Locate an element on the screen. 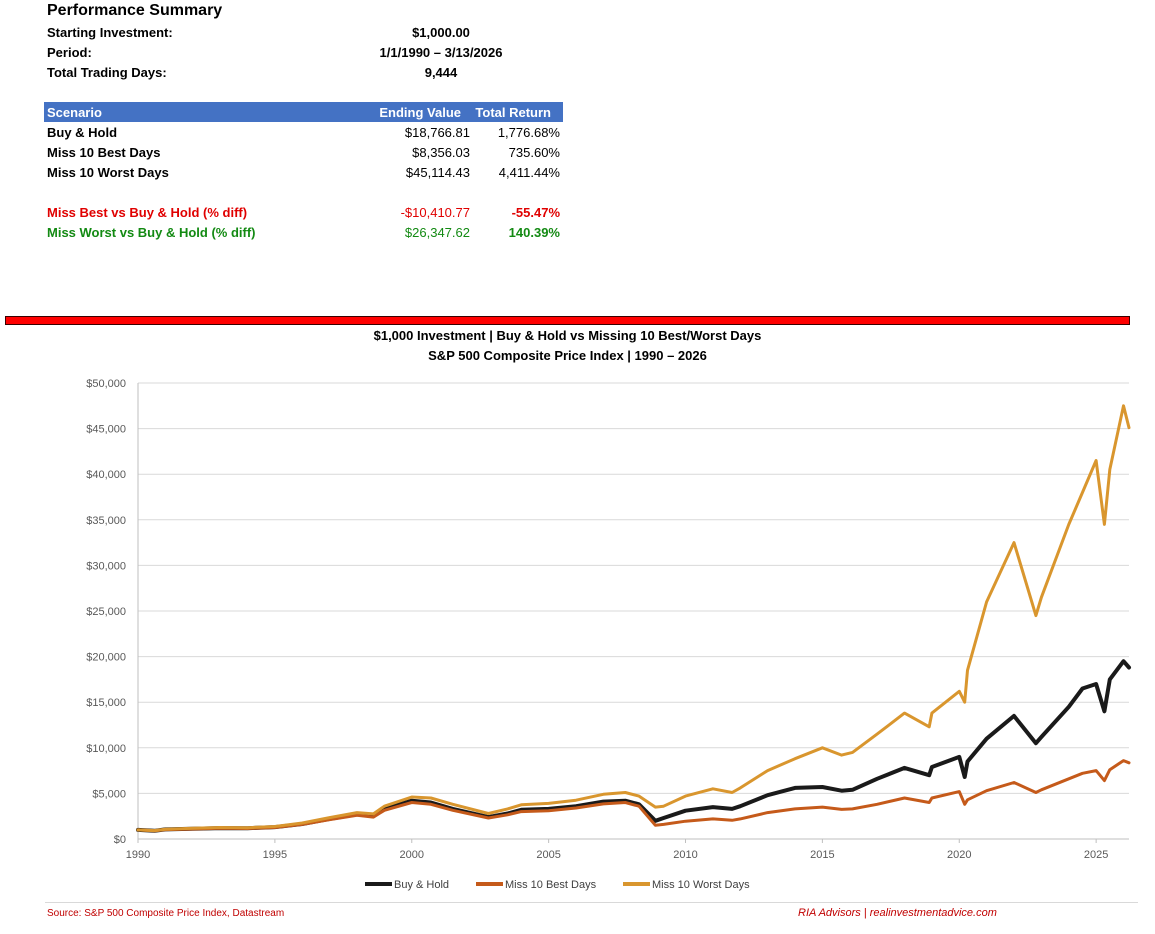  y-tick-label: $0 is located at coordinates (120, 840).